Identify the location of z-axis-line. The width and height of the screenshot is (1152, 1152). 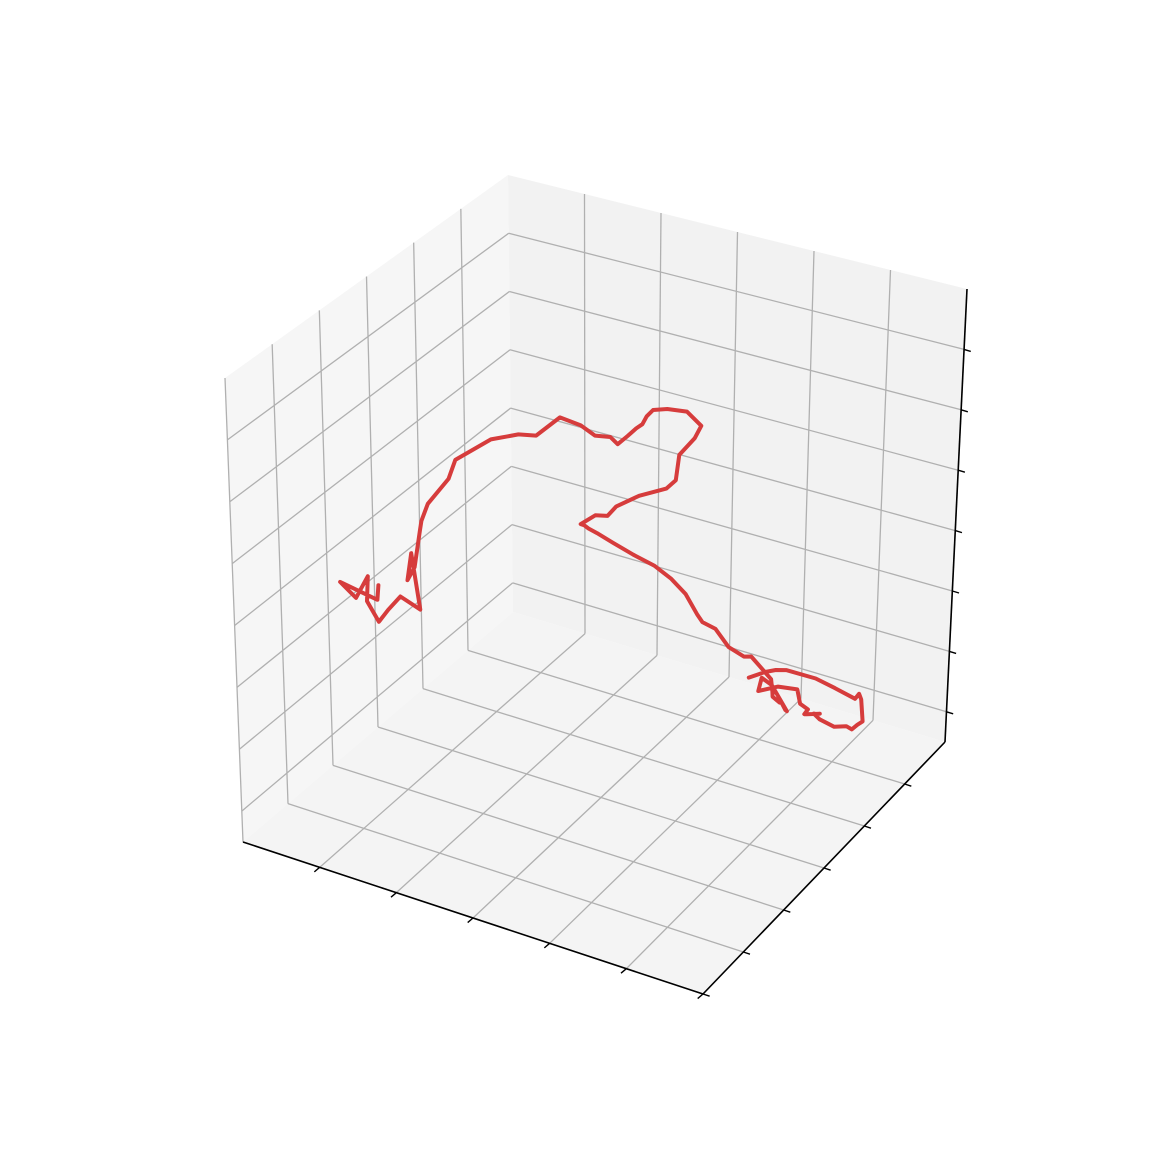
(956, 515).